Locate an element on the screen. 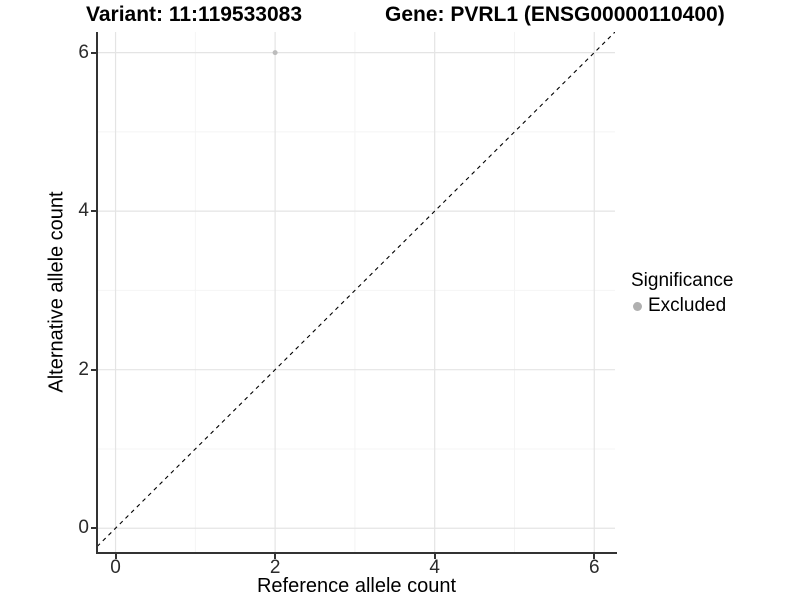  x-tick-label: 4 is located at coordinates (434, 567).